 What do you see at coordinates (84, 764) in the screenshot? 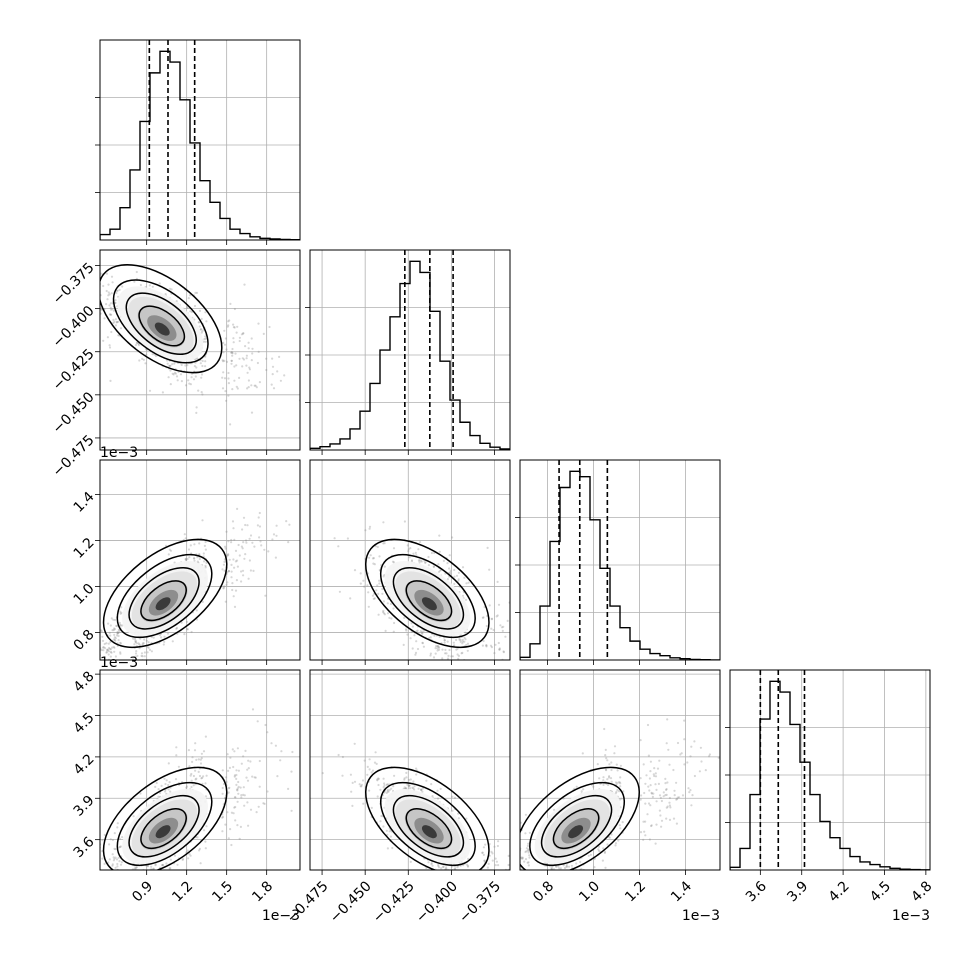
I see `ytick-label-p3-2: 4.2` at bounding box center [84, 764].